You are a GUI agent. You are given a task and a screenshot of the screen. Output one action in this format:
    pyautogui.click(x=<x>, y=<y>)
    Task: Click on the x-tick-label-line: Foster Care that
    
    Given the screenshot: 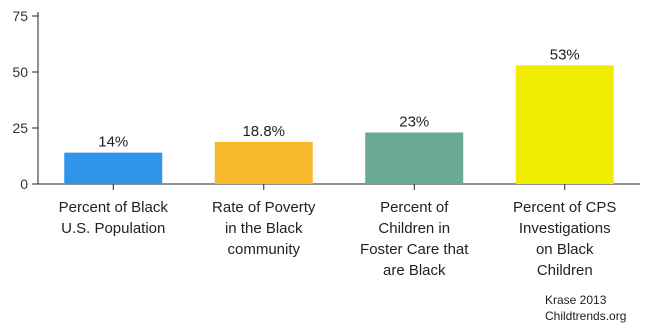 What is the action you would take?
    pyautogui.click(x=414, y=249)
    